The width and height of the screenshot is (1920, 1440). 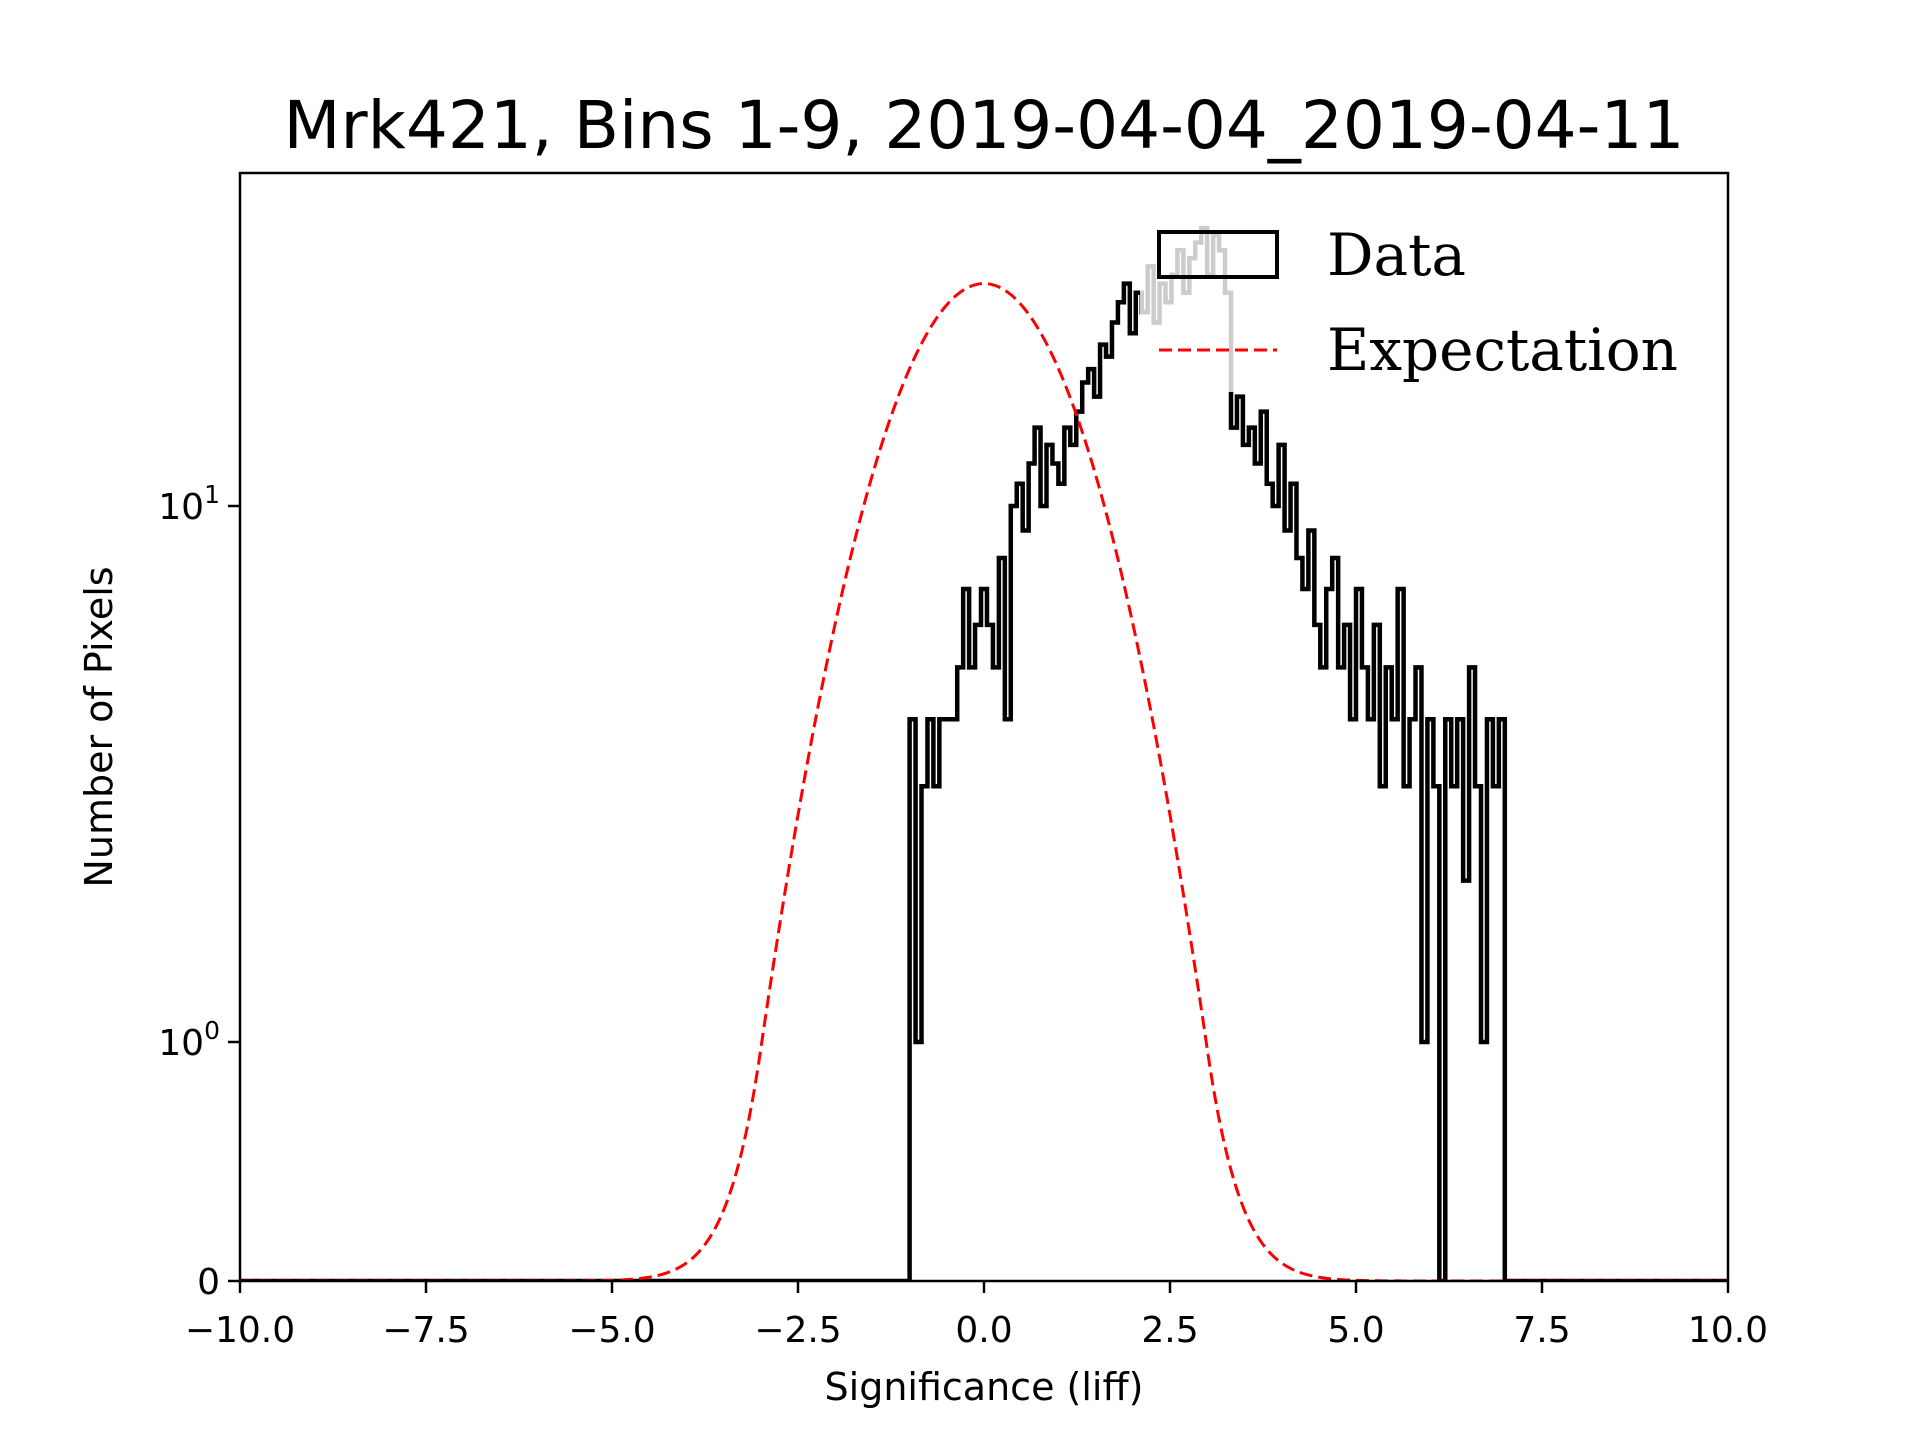 I want to click on y-tick-label: 0, so click(x=208, y=1282).